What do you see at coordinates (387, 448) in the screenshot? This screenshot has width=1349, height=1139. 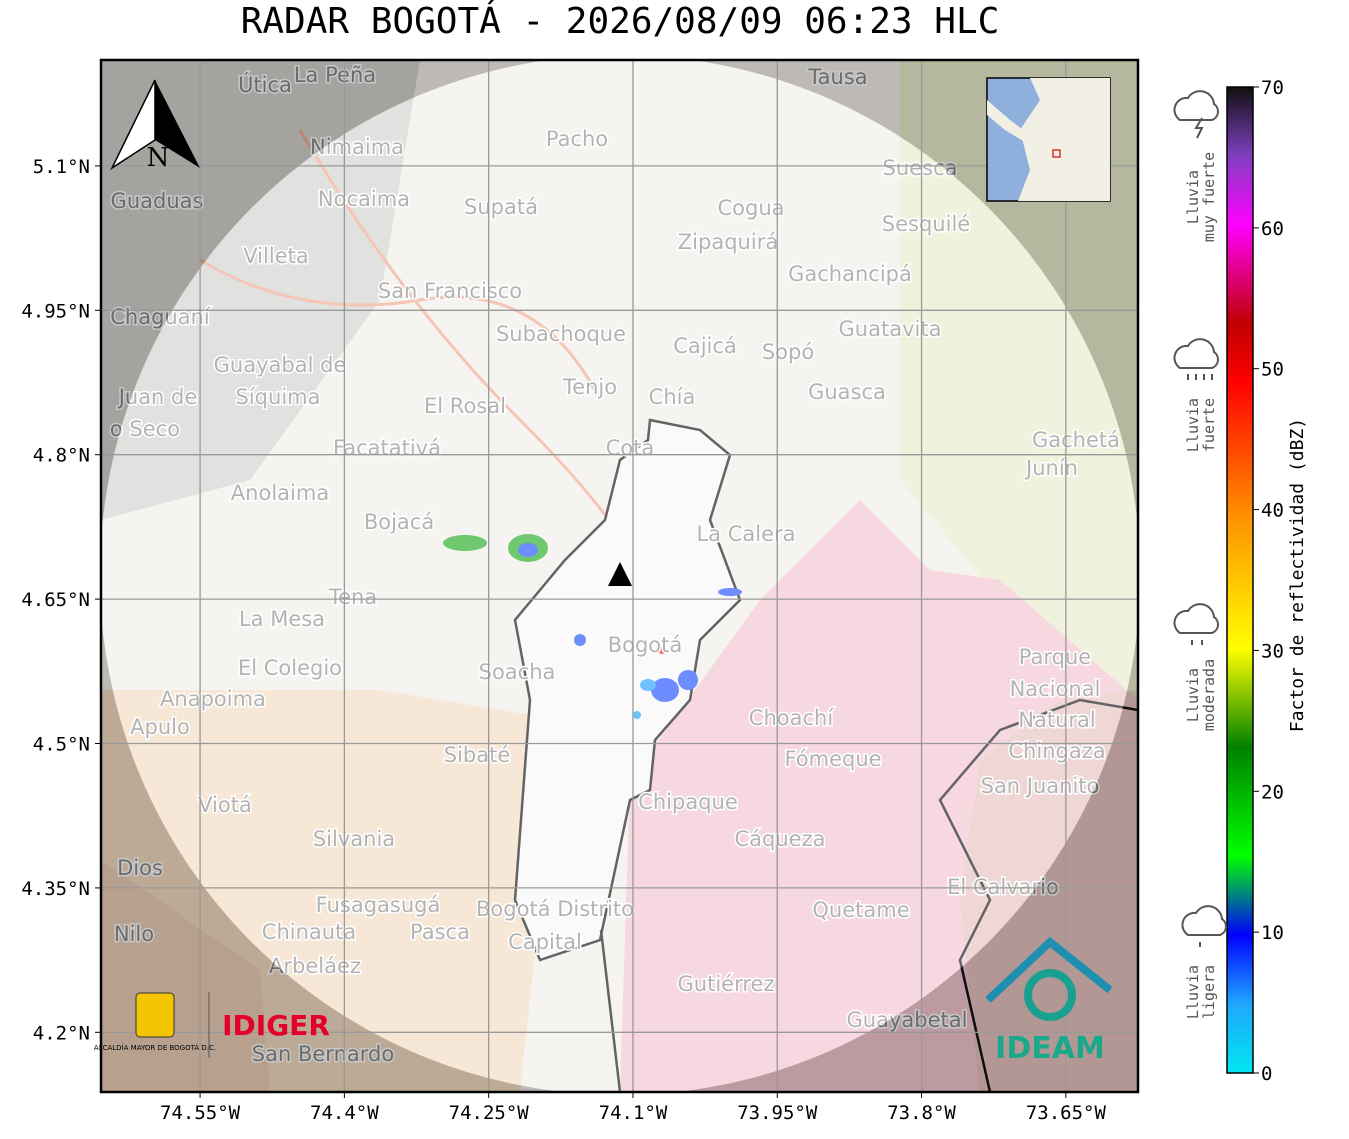 I see `place-label: Facatativá` at bounding box center [387, 448].